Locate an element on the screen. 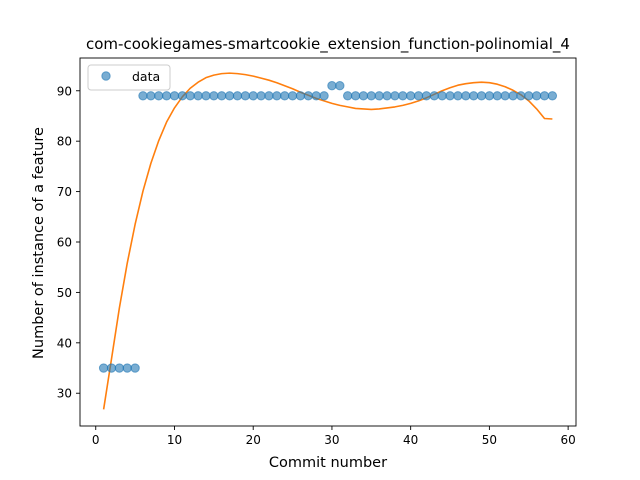 The height and width of the screenshot is (480, 640). legend: data is located at coordinates (129, 77).